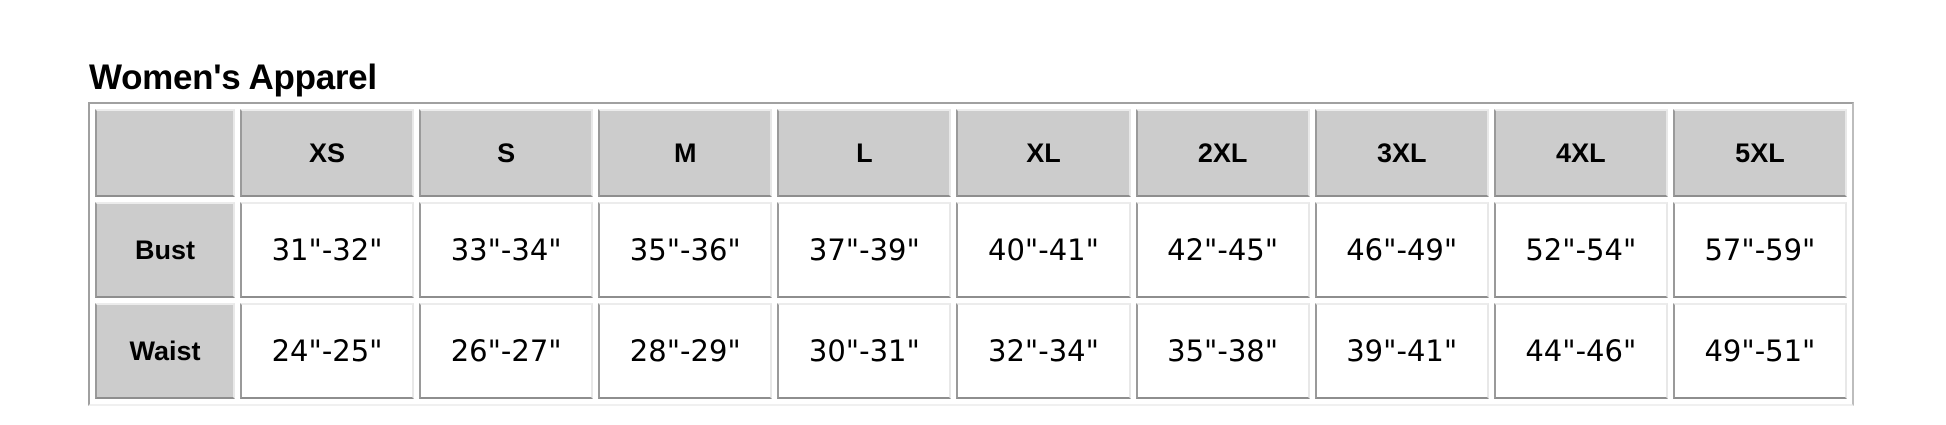  What do you see at coordinates (165, 351) in the screenshot?
I see `row-label-waist: Waist` at bounding box center [165, 351].